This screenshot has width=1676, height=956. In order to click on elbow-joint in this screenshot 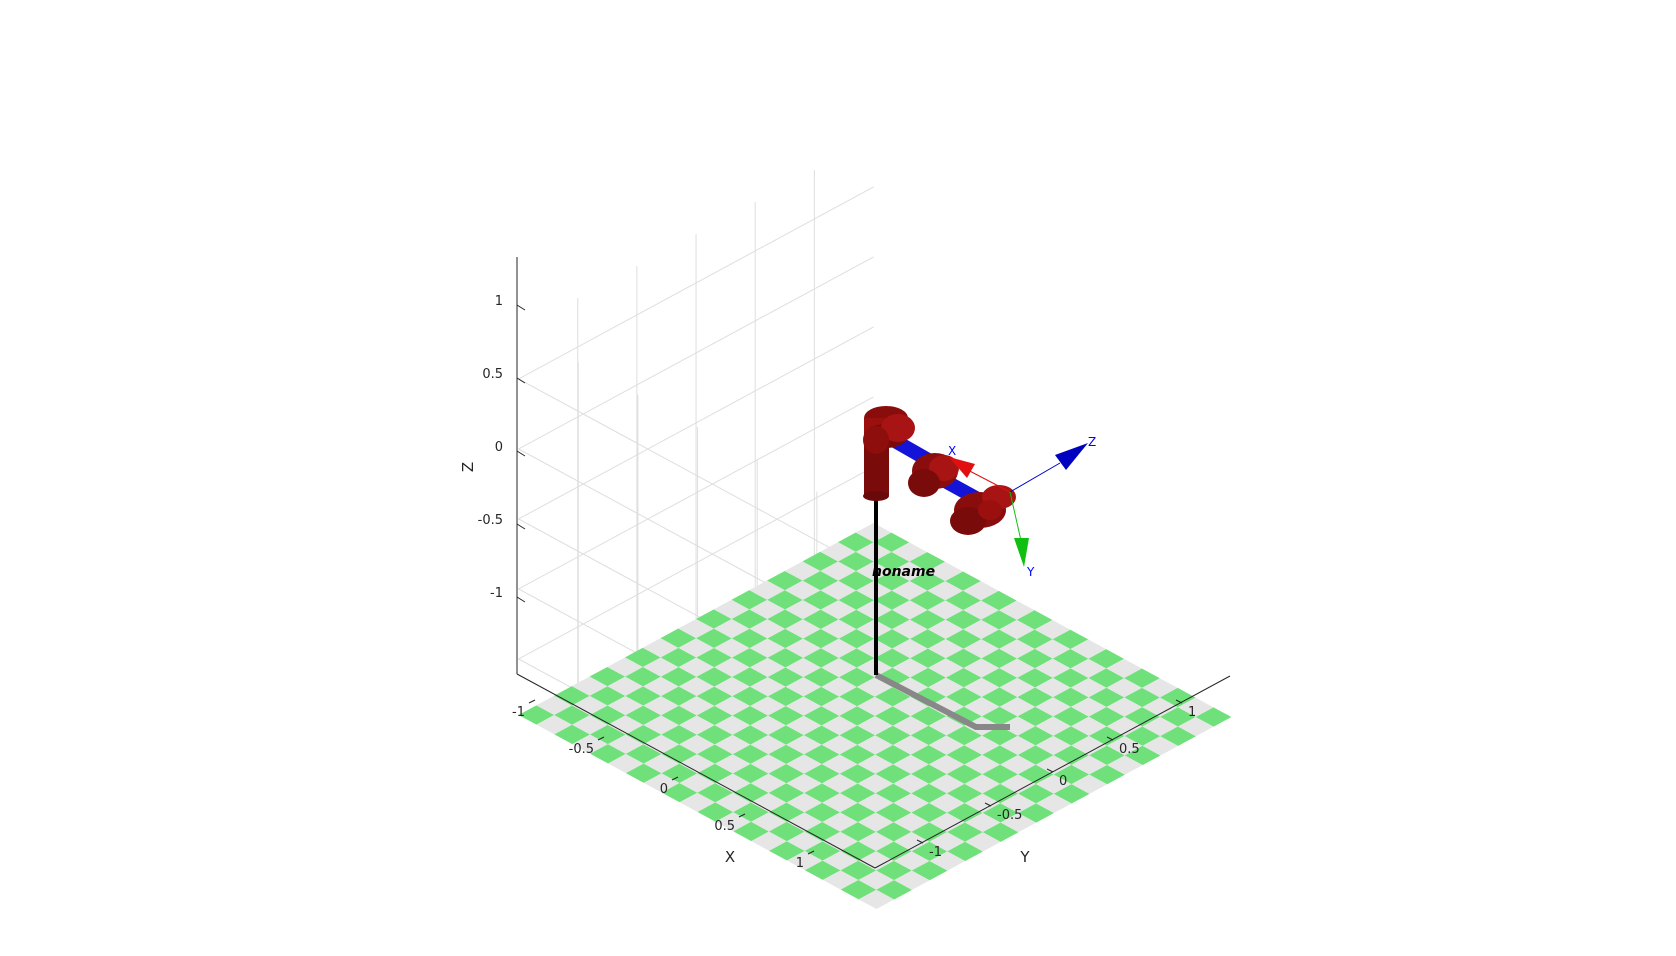, I will do `click(933, 475)`.